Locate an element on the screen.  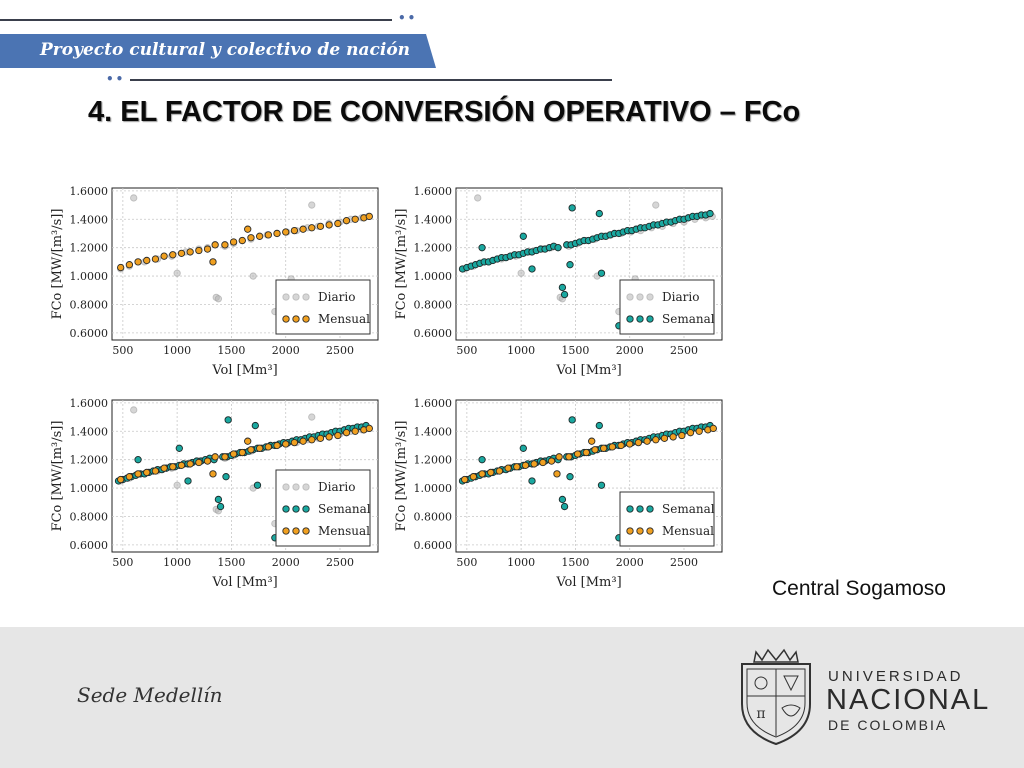
y-tick-label: 1.4000 is located at coordinates (89, 431).